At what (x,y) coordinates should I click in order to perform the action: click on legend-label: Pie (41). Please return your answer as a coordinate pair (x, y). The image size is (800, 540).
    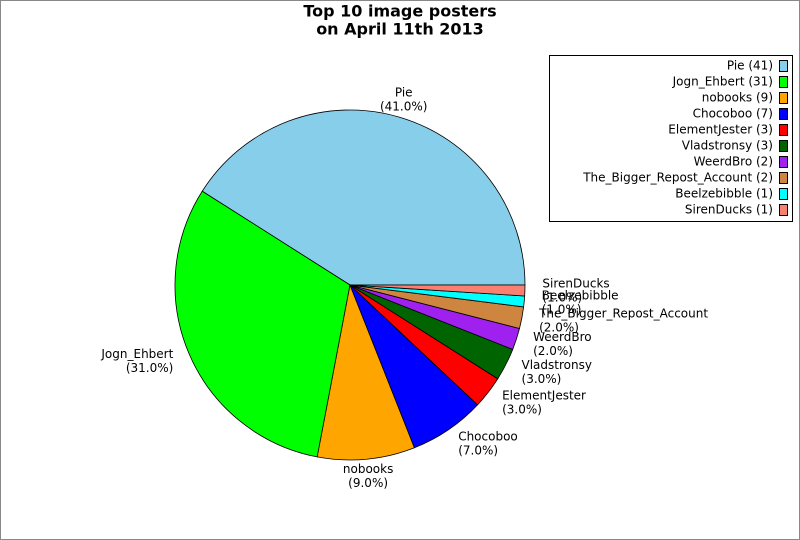
    Looking at the image, I should click on (750, 66).